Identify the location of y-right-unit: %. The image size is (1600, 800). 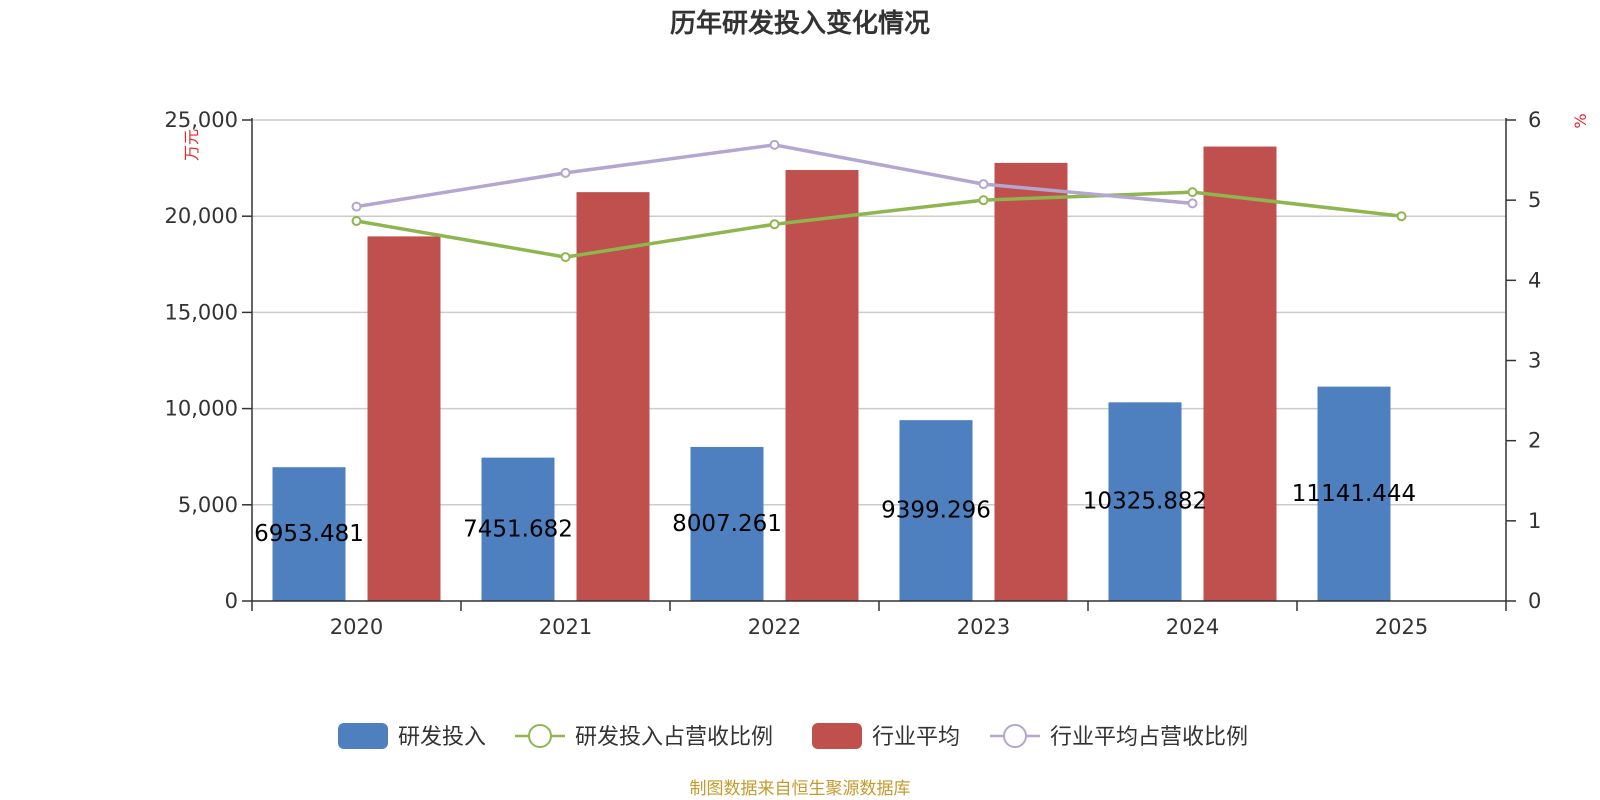
(1580, 120).